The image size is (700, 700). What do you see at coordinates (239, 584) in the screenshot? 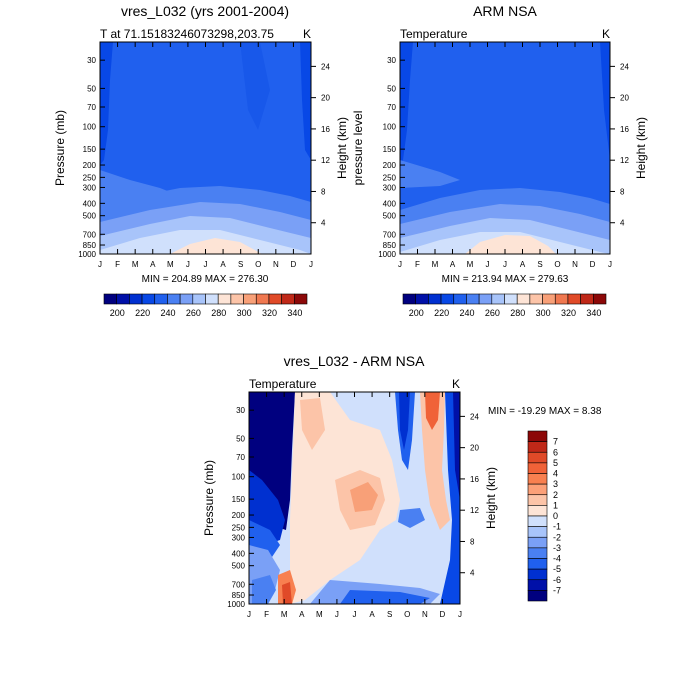
I see `pressure-tick-label: 700` at bounding box center [239, 584].